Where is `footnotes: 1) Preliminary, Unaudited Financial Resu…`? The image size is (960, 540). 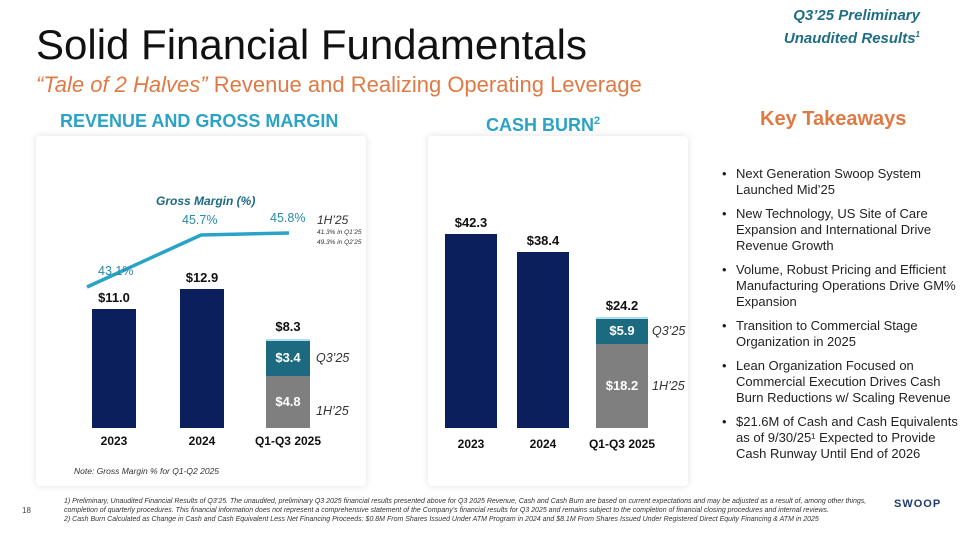
footnotes: 1) Preliminary, Unaudited Financial Resu… is located at coordinates (469, 510).